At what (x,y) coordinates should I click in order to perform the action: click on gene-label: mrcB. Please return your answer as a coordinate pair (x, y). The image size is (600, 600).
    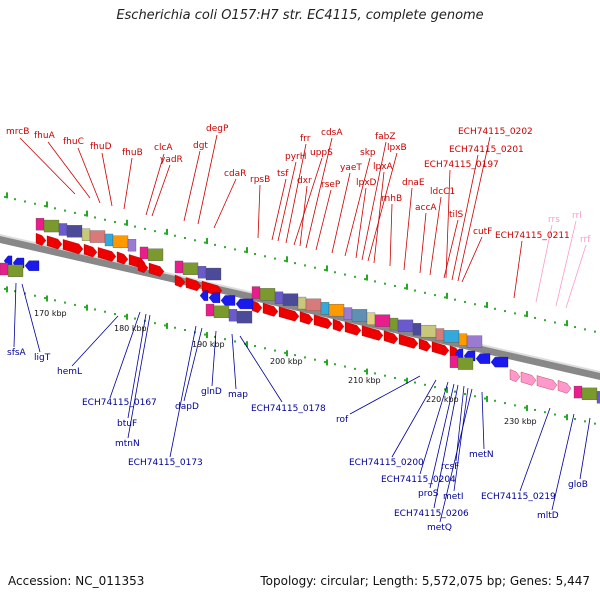
    Looking at the image, I should click on (17, 132).